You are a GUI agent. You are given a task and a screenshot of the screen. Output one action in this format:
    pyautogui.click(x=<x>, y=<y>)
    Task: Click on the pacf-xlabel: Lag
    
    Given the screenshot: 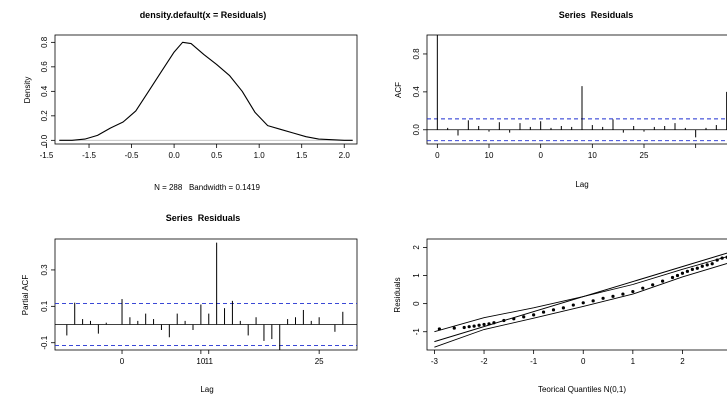 What is the action you would take?
    pyautogui.click(x=206, y=389)
    